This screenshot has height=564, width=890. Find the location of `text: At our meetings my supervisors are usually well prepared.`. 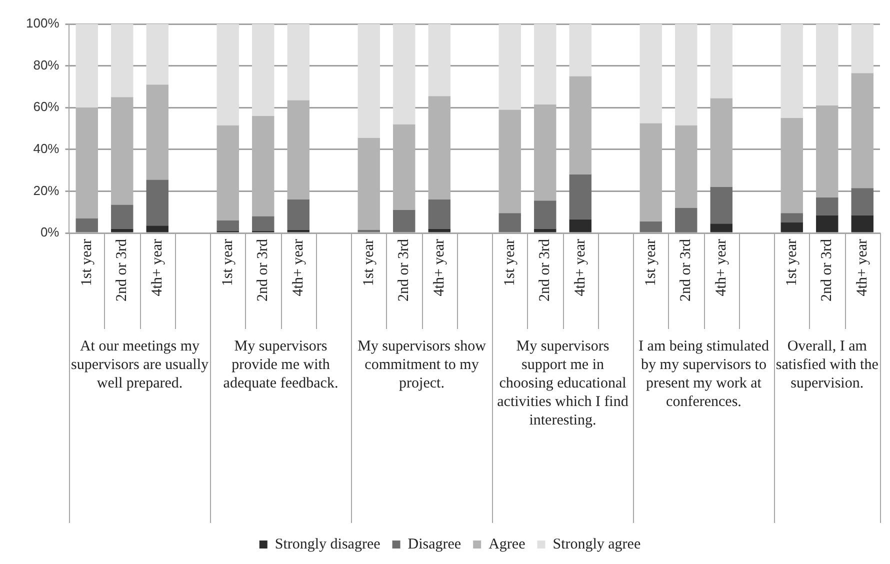

text: At our meetings my supervisors are usually well prepared. is located at coordinates (140, 365).